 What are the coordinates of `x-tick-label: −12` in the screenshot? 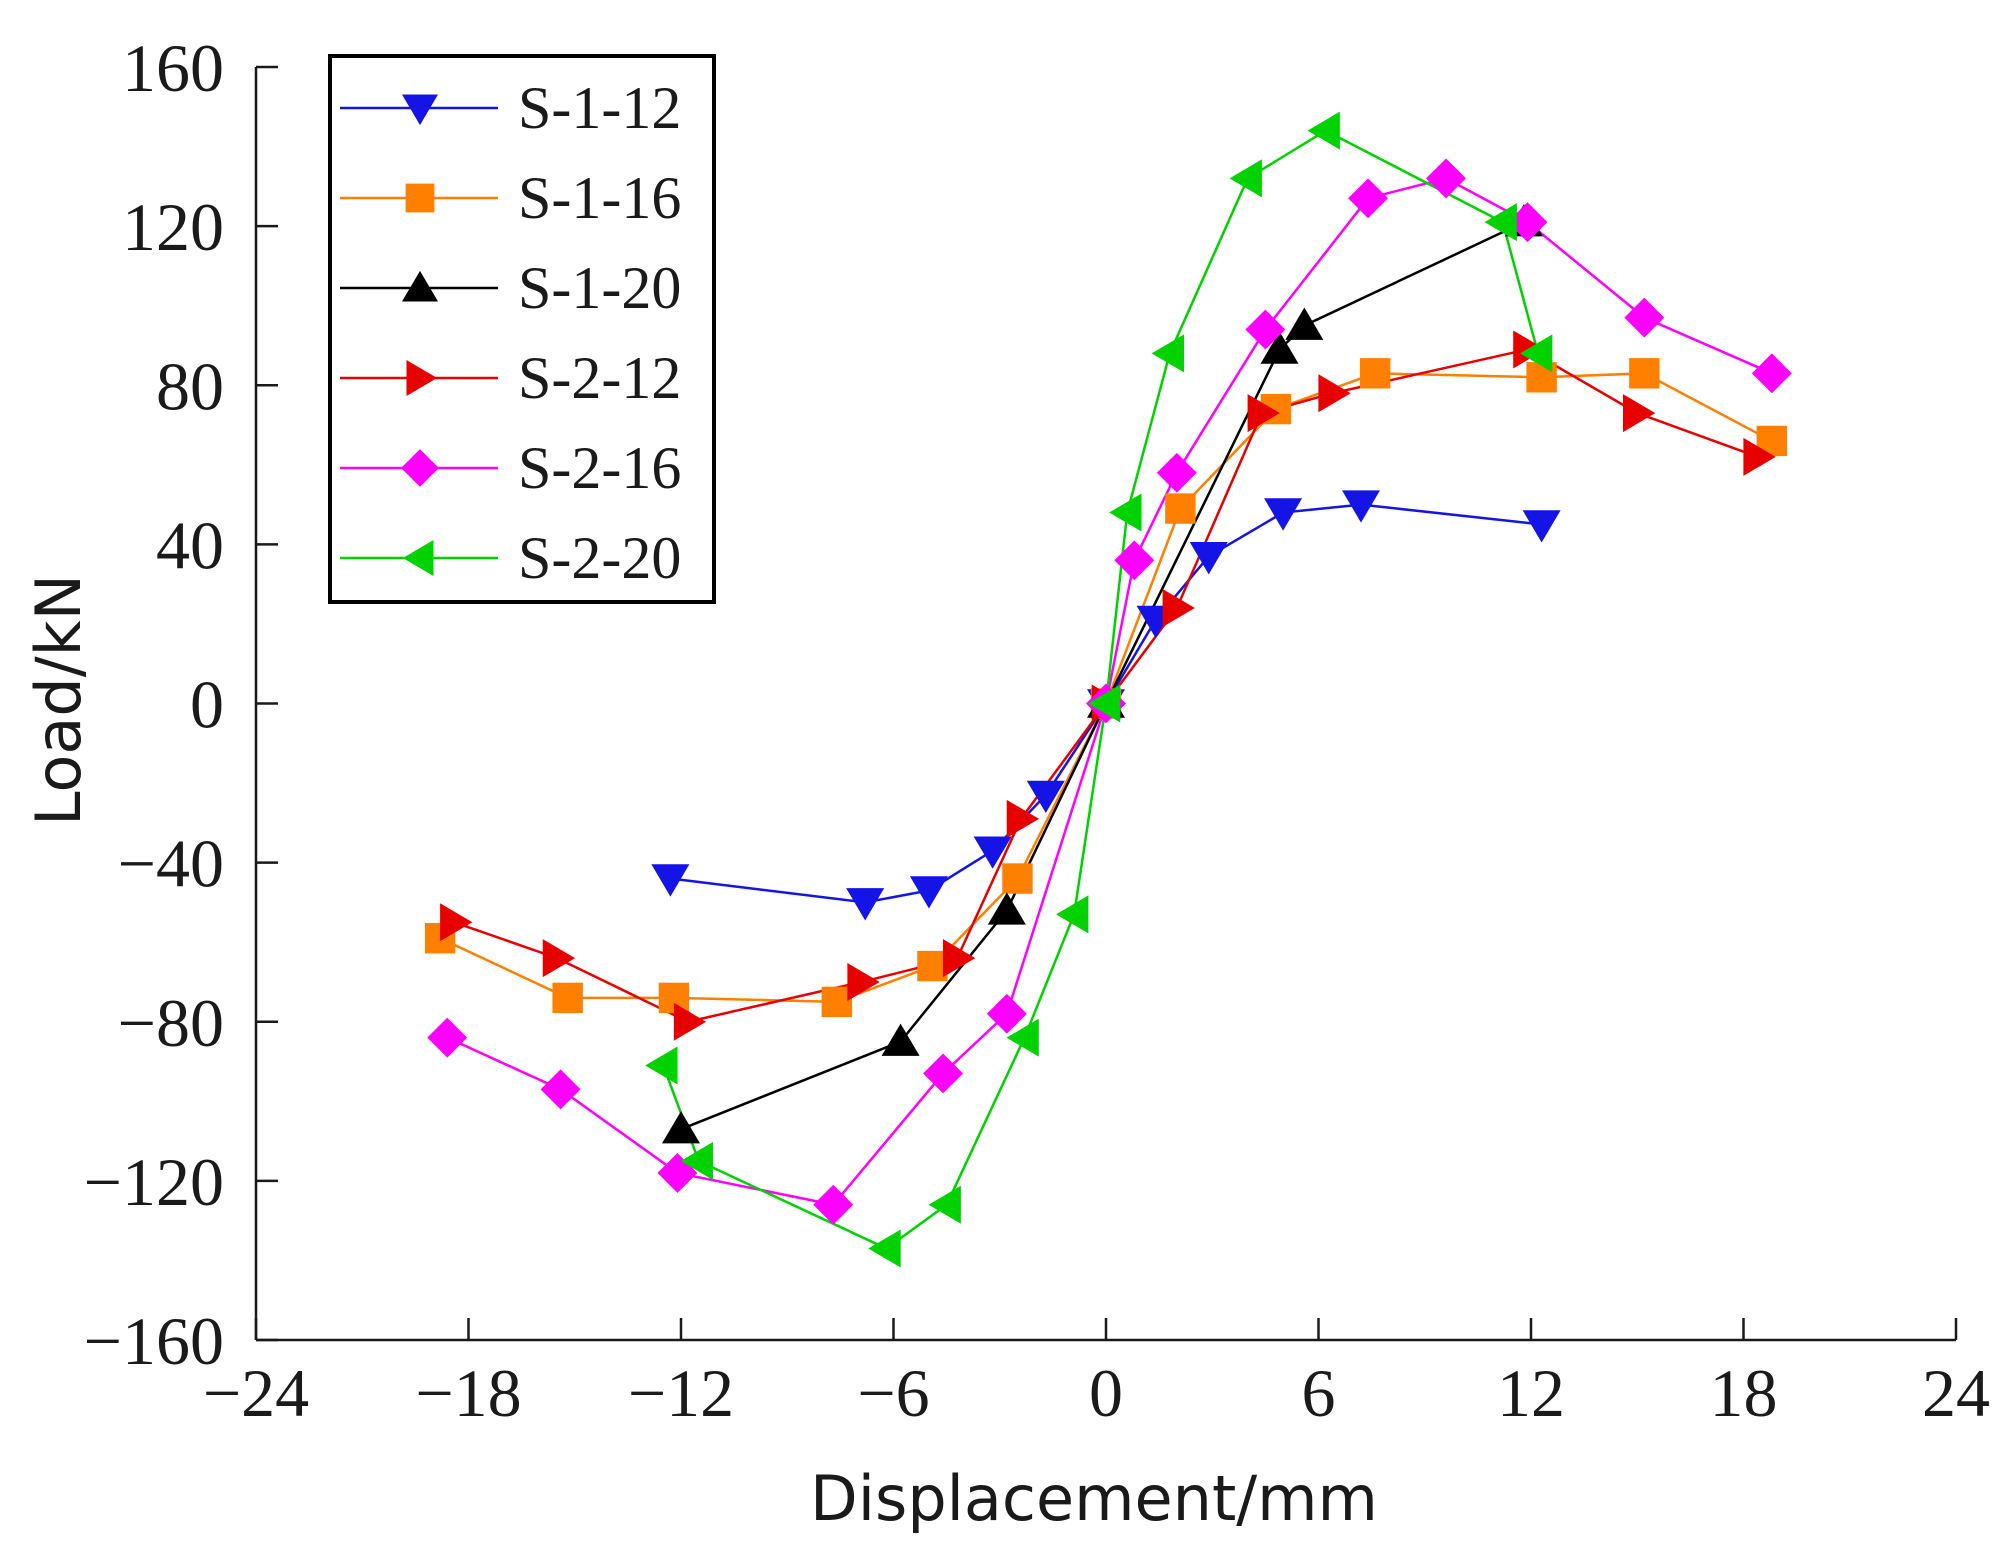 It's located at (681, 1393).